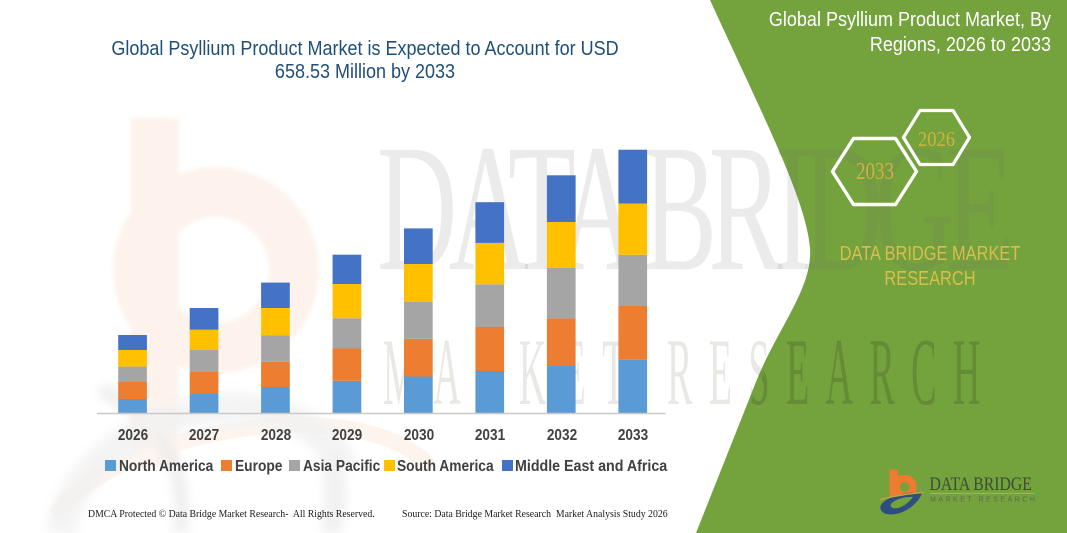 The width and height of the screenshot is (1067, 533). I want to click on svg-text: MARKET RESEARCH, so click(983, 500).